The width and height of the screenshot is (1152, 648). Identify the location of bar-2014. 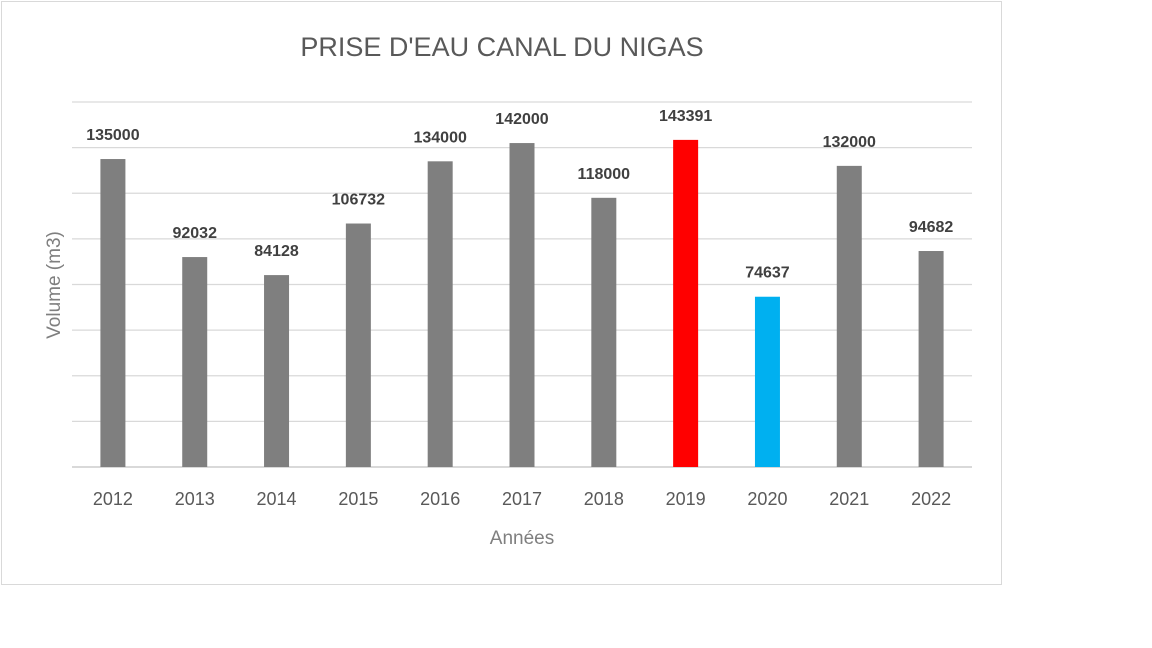
(277, 371).